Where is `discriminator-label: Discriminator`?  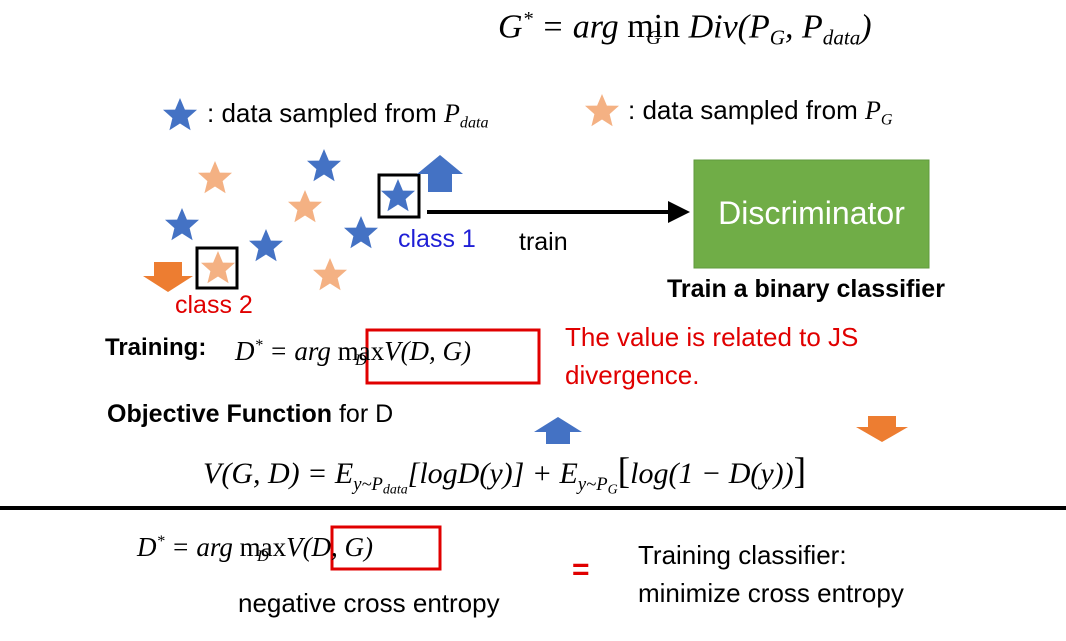 discriminator-label: Discriminator is located at coordinates (811, 213).